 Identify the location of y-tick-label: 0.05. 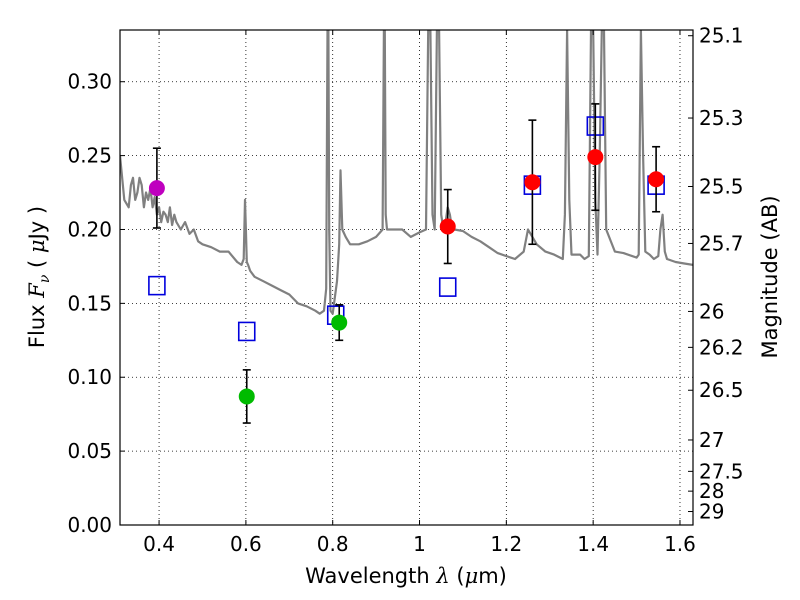
(89, 451).